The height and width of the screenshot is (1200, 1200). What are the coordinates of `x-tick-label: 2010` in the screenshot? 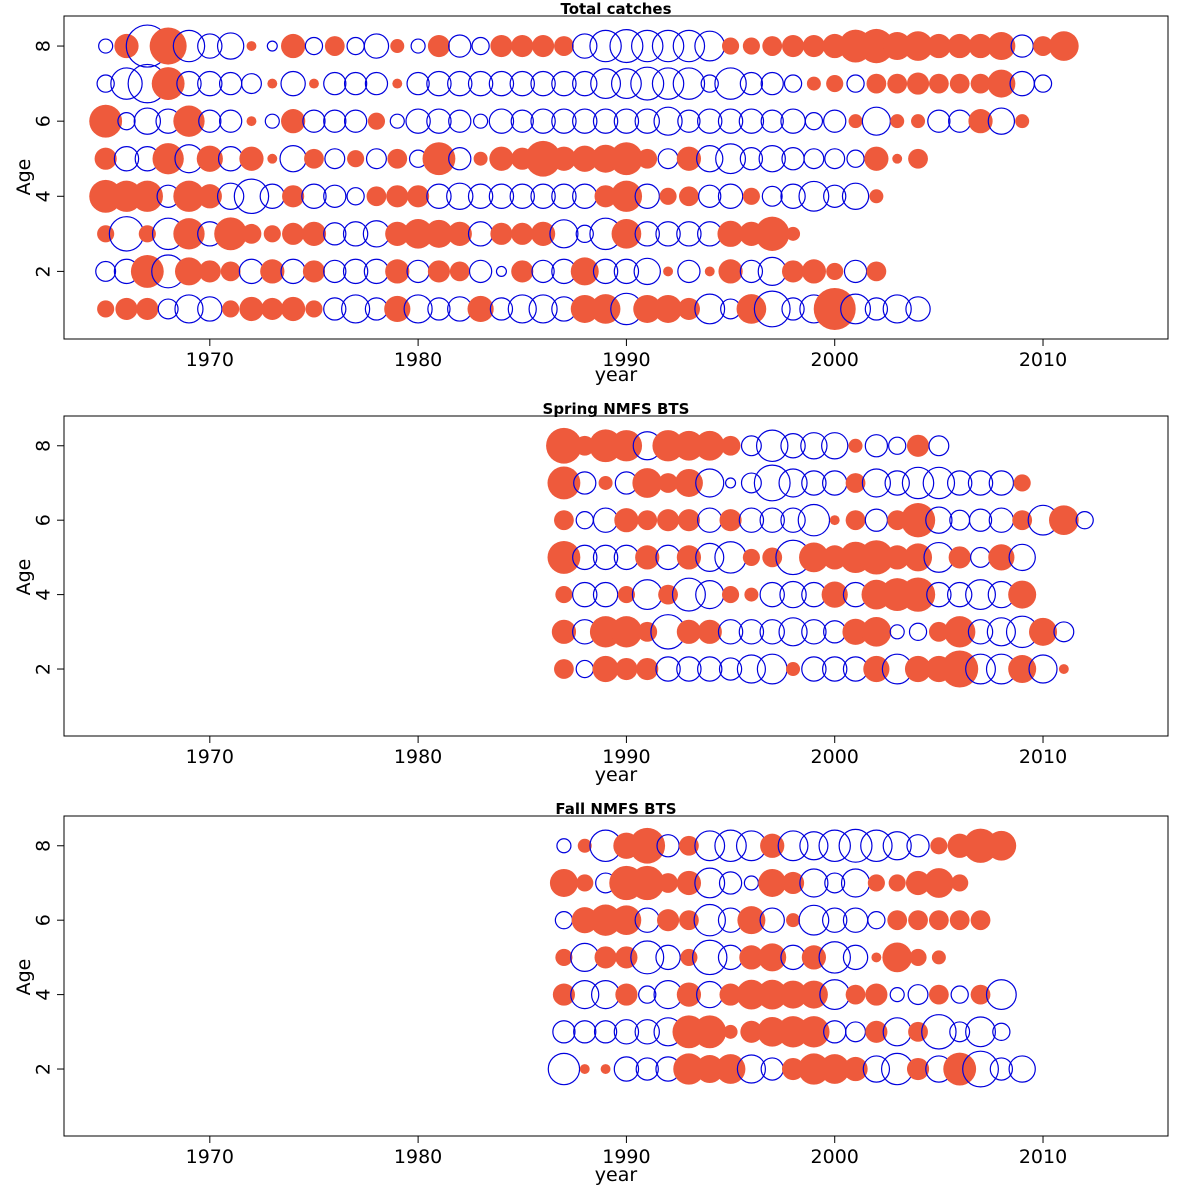 It's located at (1043, 360).